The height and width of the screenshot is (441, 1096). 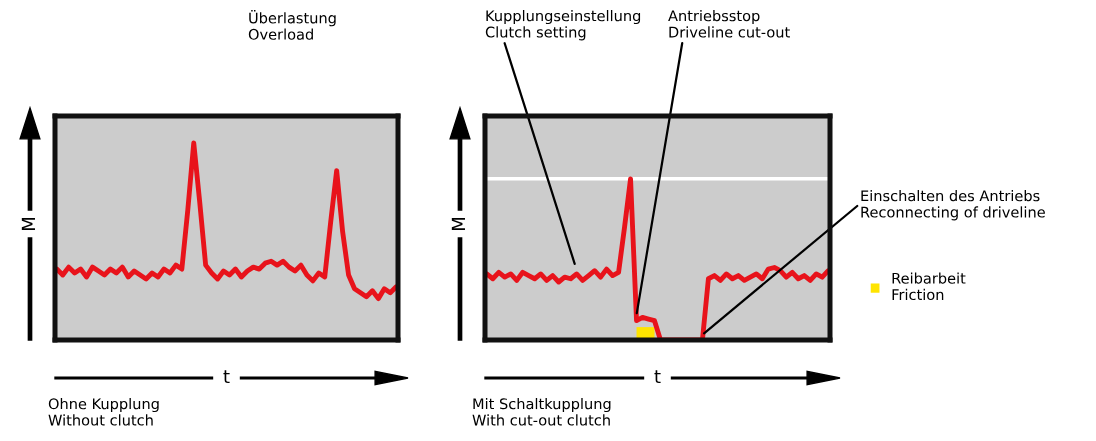 What do you see at coordinates (563, 25) in the screenshot?
I see `text: Kupplungseinstellung Clutch setting` at bounding box center [563, 25].